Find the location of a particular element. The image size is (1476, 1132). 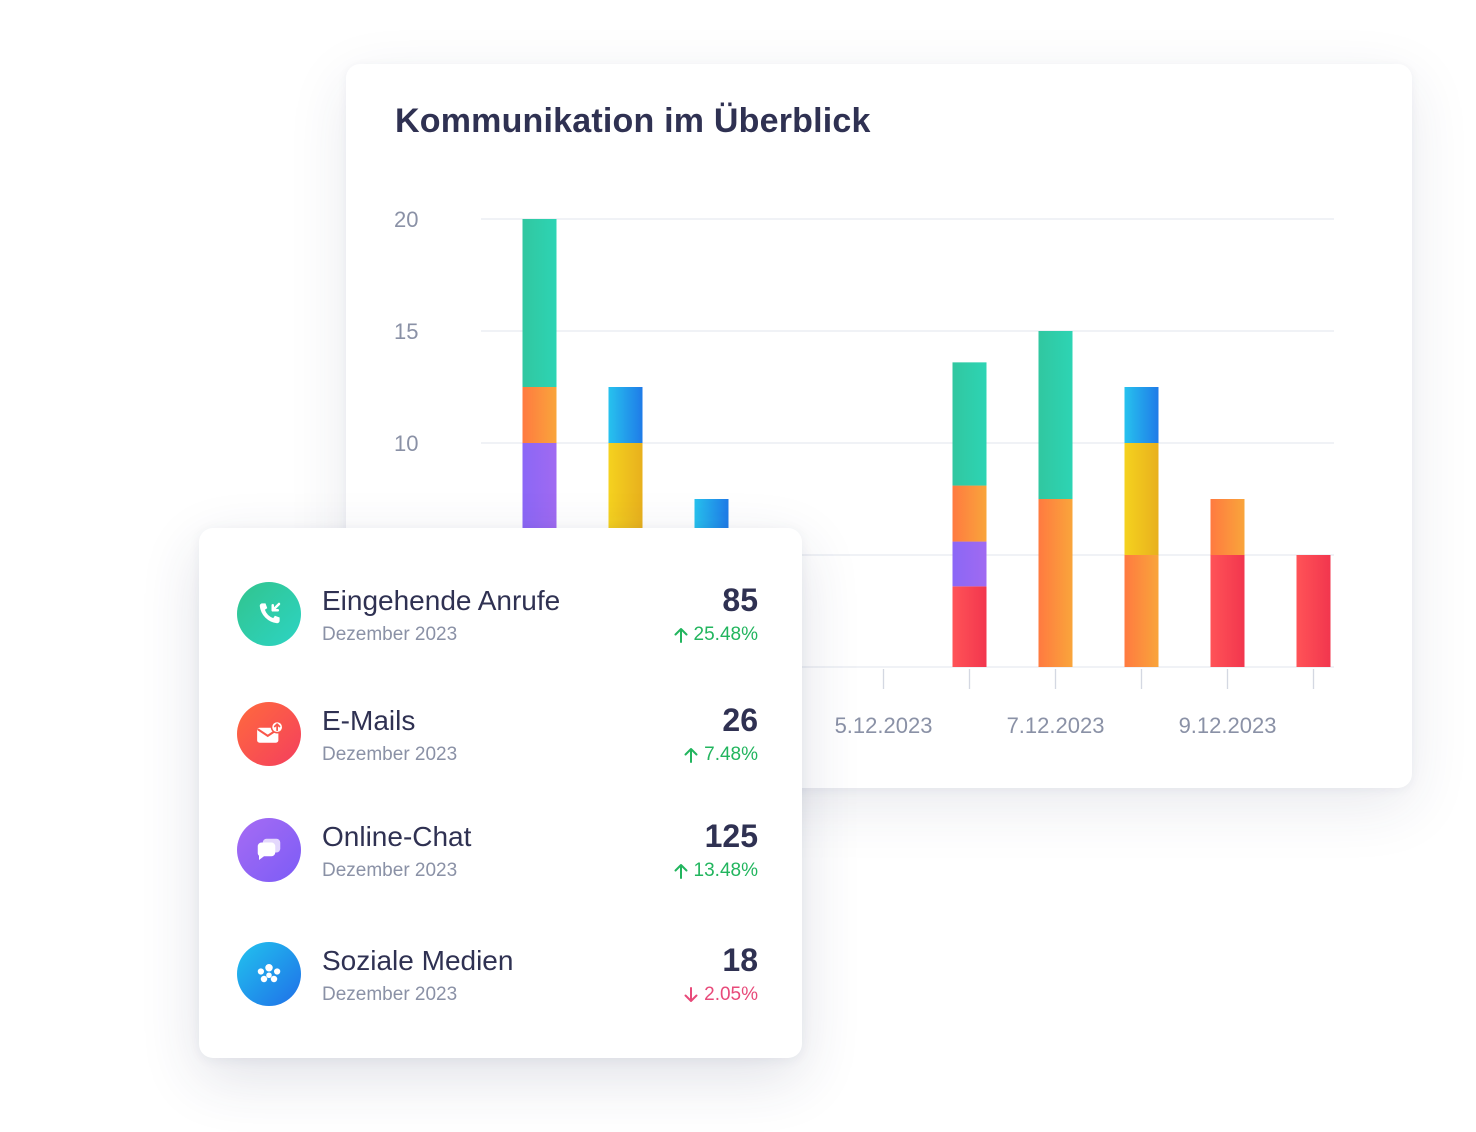

stat-change-value: 13.48% is located at coordinates (725, 870).